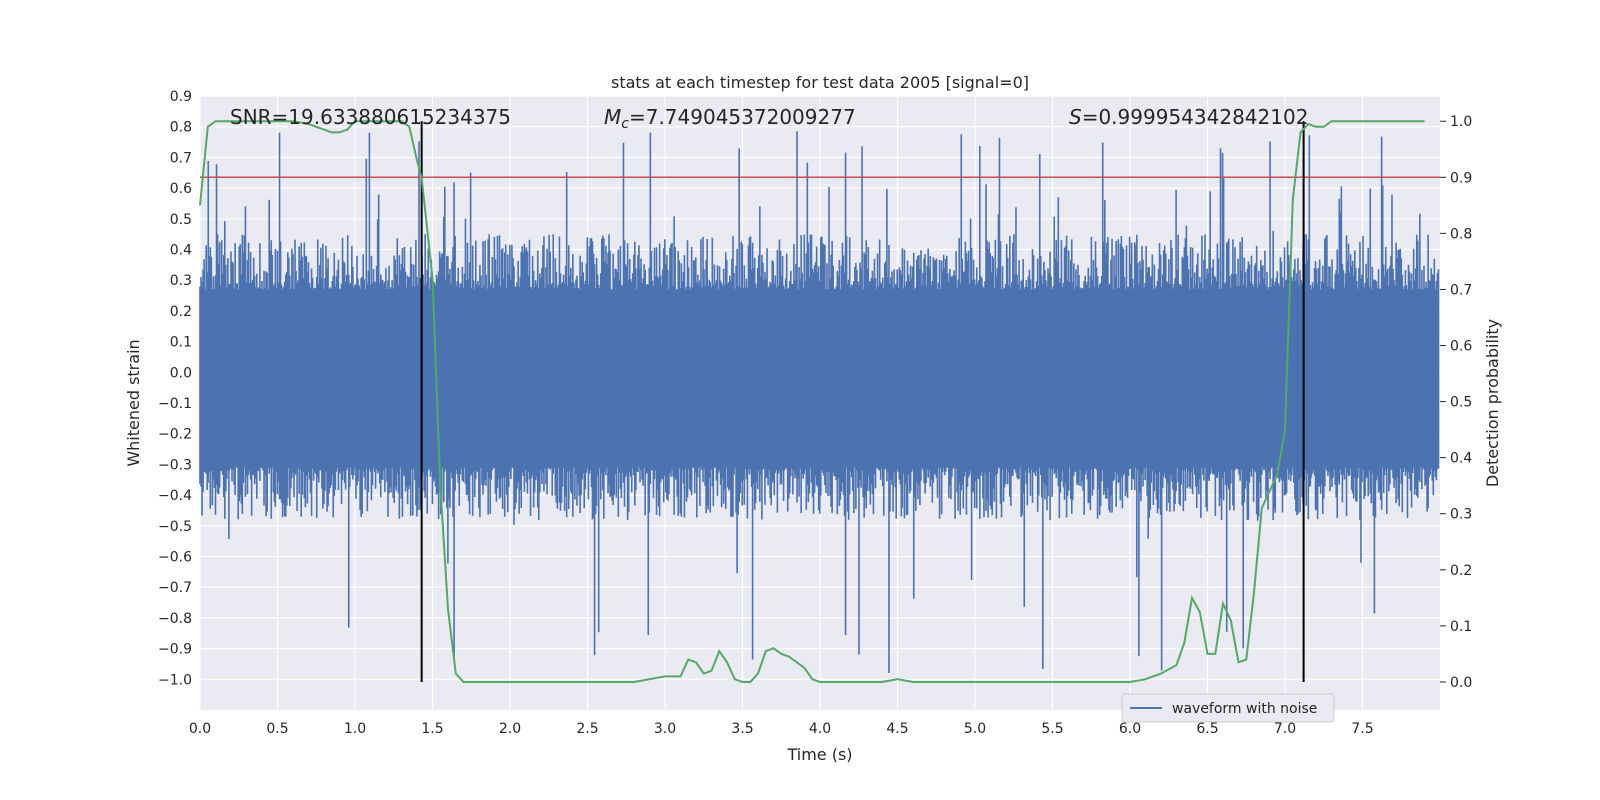  Describe the element at coordinates (370, 117) in the screenshot. I see `snr-annotation: SNR=19.633880615234375` at that location.